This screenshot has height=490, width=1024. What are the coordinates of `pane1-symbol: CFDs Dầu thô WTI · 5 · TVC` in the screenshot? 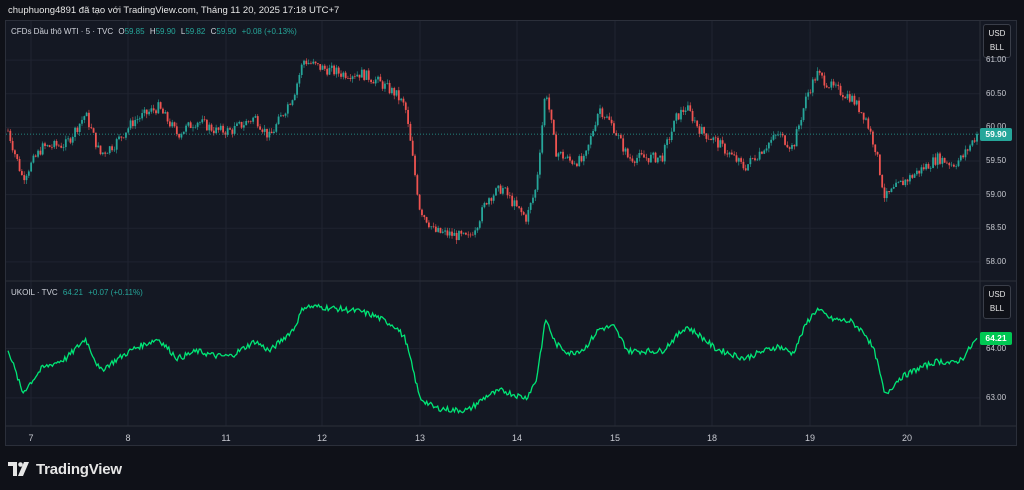 It's located at (62, 31).